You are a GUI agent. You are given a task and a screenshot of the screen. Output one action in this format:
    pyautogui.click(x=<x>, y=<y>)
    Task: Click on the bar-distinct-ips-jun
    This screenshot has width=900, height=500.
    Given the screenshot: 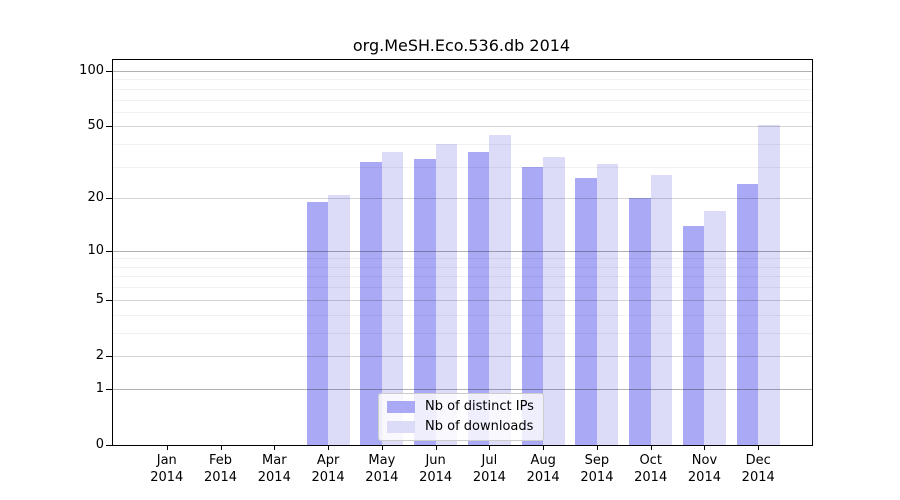 What is the action you would take?
    pyautogui.click(x=425, y=302)
    